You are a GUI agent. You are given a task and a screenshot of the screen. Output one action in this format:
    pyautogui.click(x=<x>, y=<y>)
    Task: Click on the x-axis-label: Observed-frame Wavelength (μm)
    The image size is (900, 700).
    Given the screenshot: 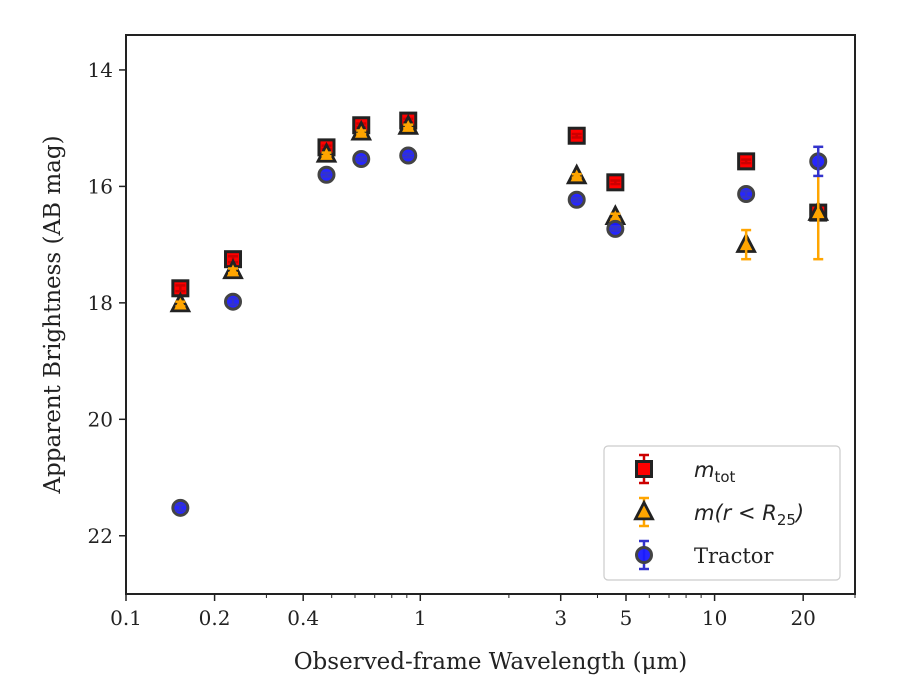 What is the action you would take?
    pyautogui.click(x=491, y=662)
    